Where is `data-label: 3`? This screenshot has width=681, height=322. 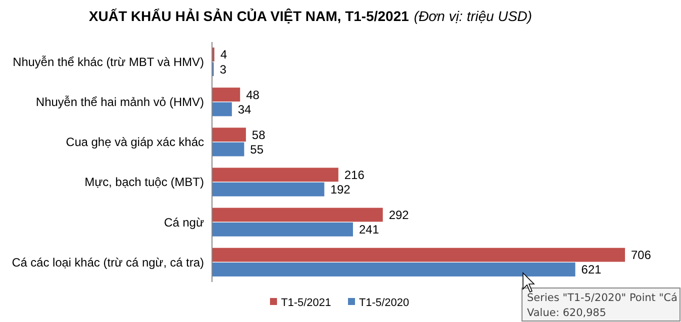
data-label: 3 is located at coordinates (223, 69).